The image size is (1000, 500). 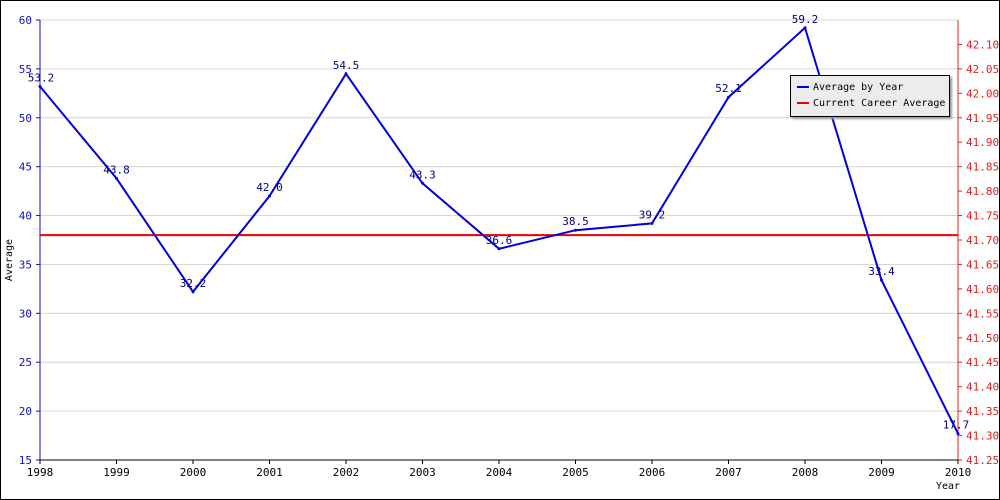 What do you see at coordinates (499, 472) in the screenshot?
I see `x-tick-label: 2004` at bounding box center [499, 472].